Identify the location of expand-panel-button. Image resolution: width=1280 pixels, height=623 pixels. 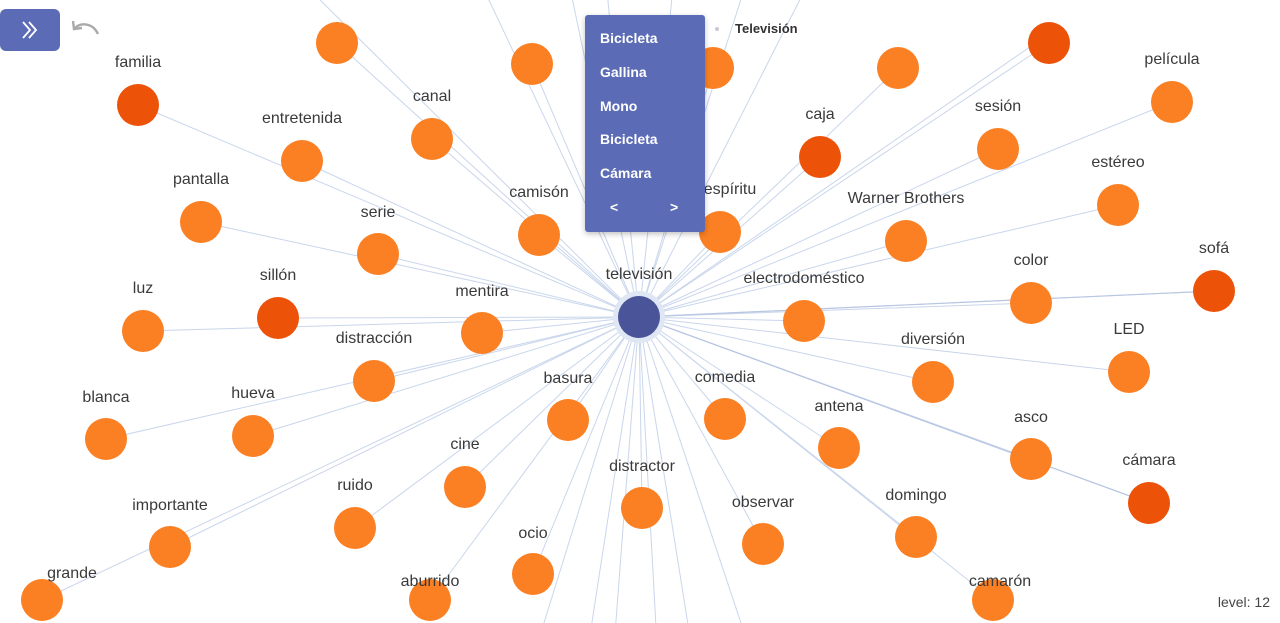
(30, 30).